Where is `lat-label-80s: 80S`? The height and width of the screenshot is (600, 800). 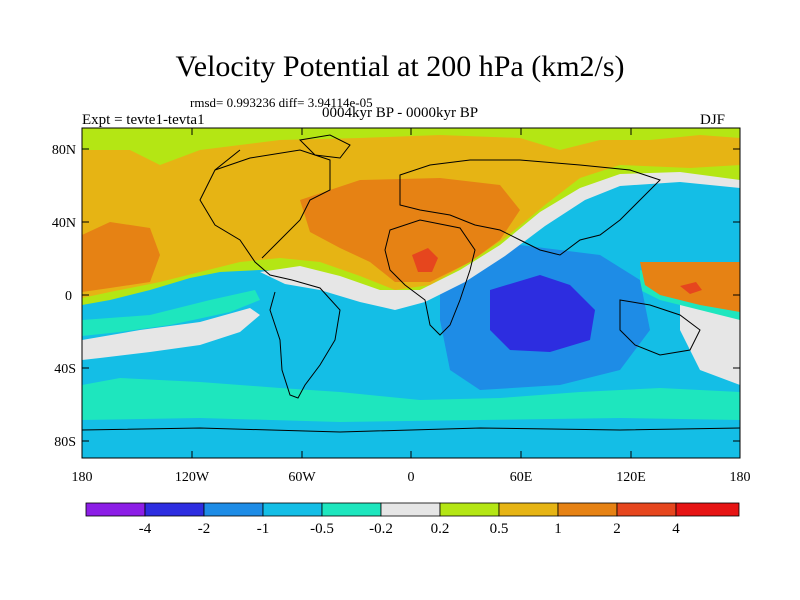 lat-label-80s: 80S is located at coordinates (65, 442).